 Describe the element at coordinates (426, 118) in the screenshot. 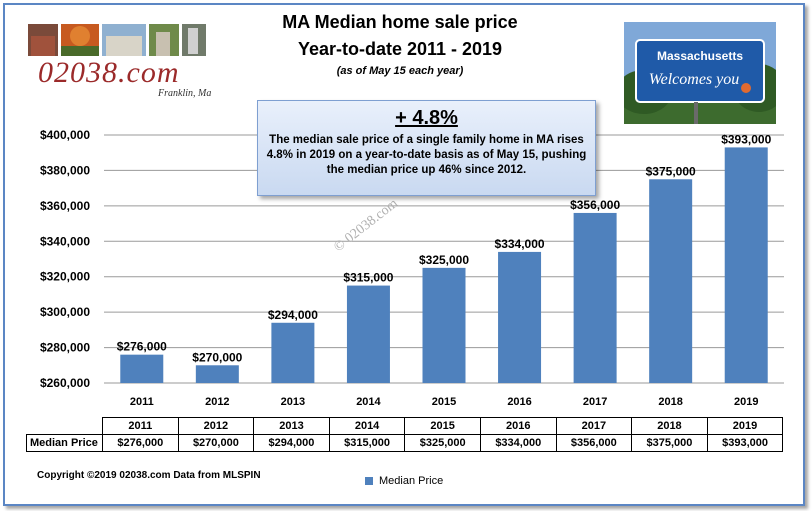

I see `callout-headline: + 4.8%` at that location.